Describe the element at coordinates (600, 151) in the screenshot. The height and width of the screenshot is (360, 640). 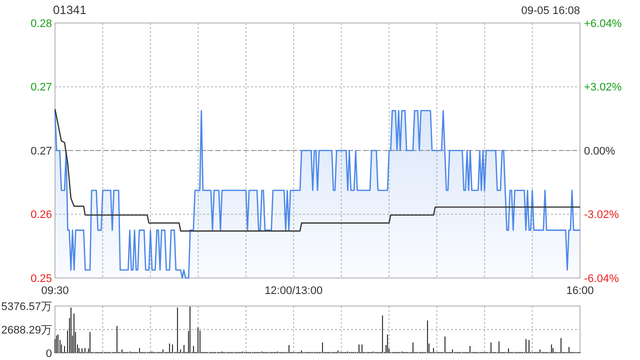
I see `y2-tick-label: 0.00%` at that location.